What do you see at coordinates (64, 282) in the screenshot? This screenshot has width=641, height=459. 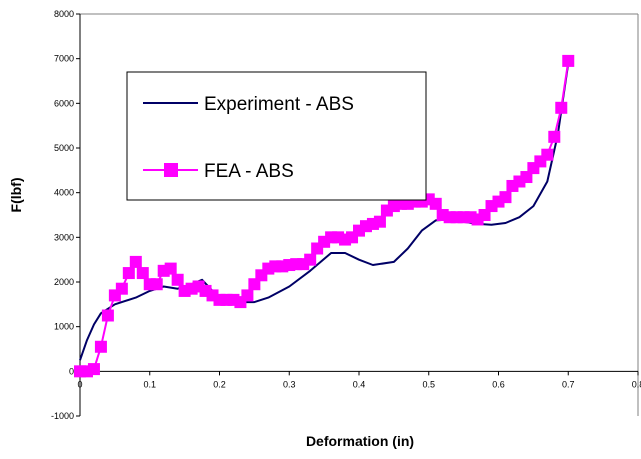 I see `y-tick-label: 2000` at bounding box center [64, 282].